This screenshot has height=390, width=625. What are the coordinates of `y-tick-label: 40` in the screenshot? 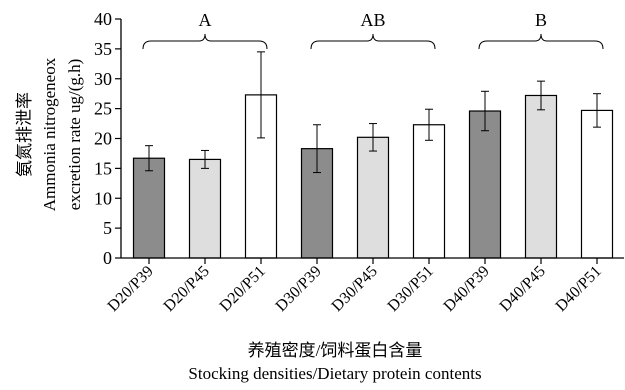 It's located at (103, 19).